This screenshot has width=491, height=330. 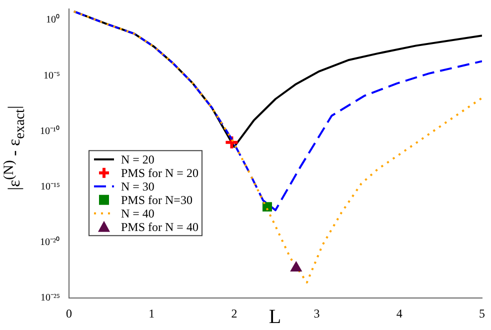 What do you see at coordinates (317, 313) in the screenshot?
I see `x-tick-label: 3` at bounding box center [317, 313].